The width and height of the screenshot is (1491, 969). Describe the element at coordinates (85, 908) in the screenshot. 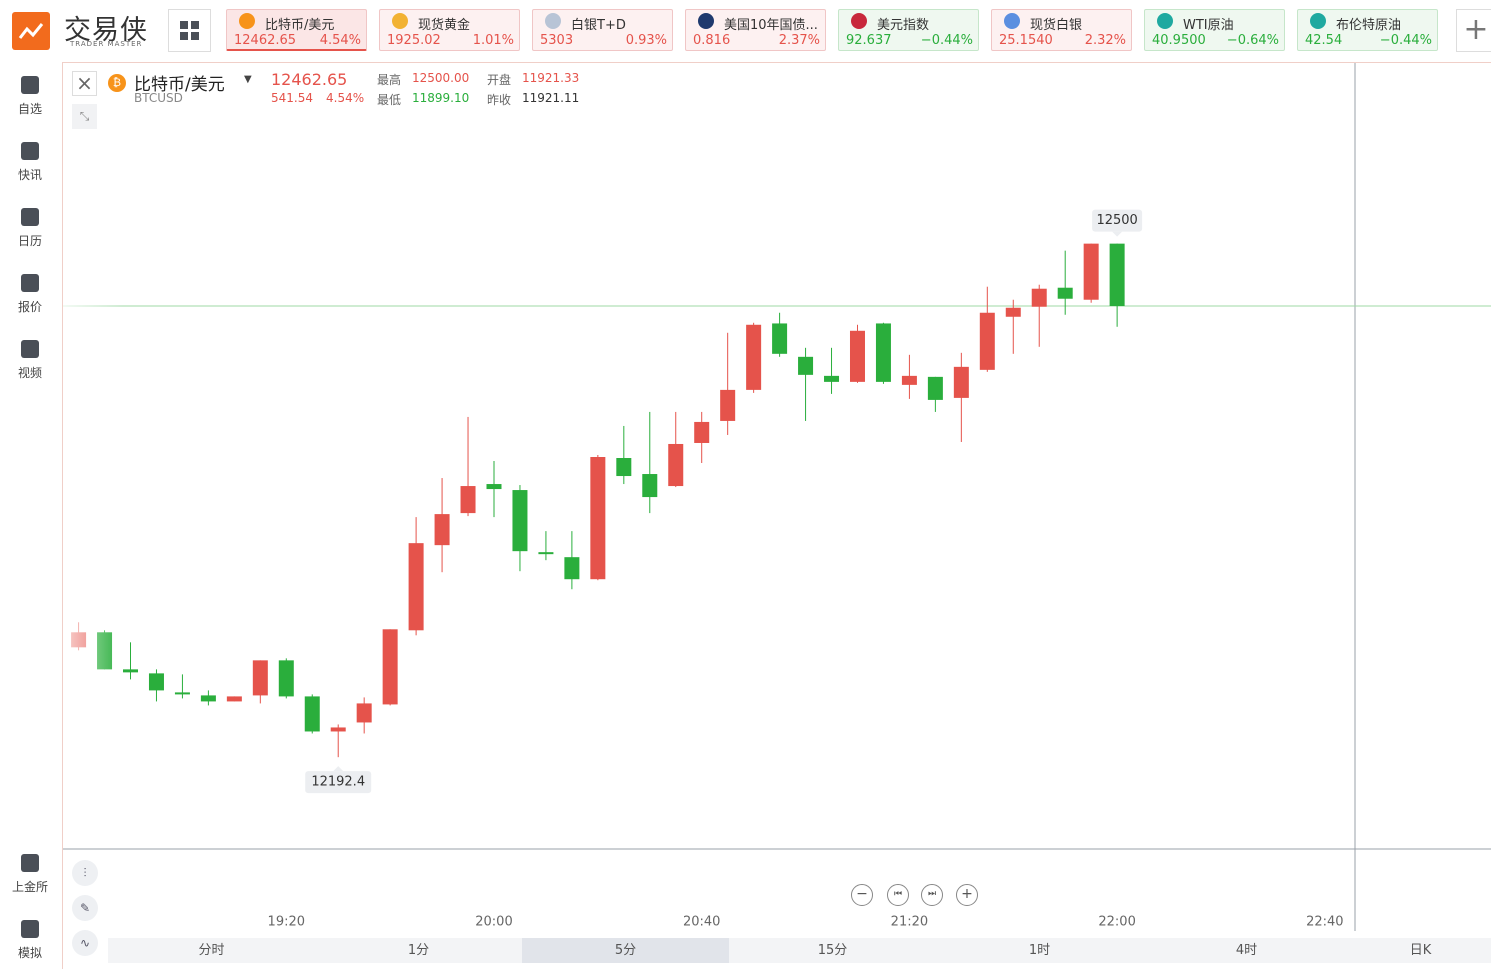

I see `tool-draw: ✎` at that location.